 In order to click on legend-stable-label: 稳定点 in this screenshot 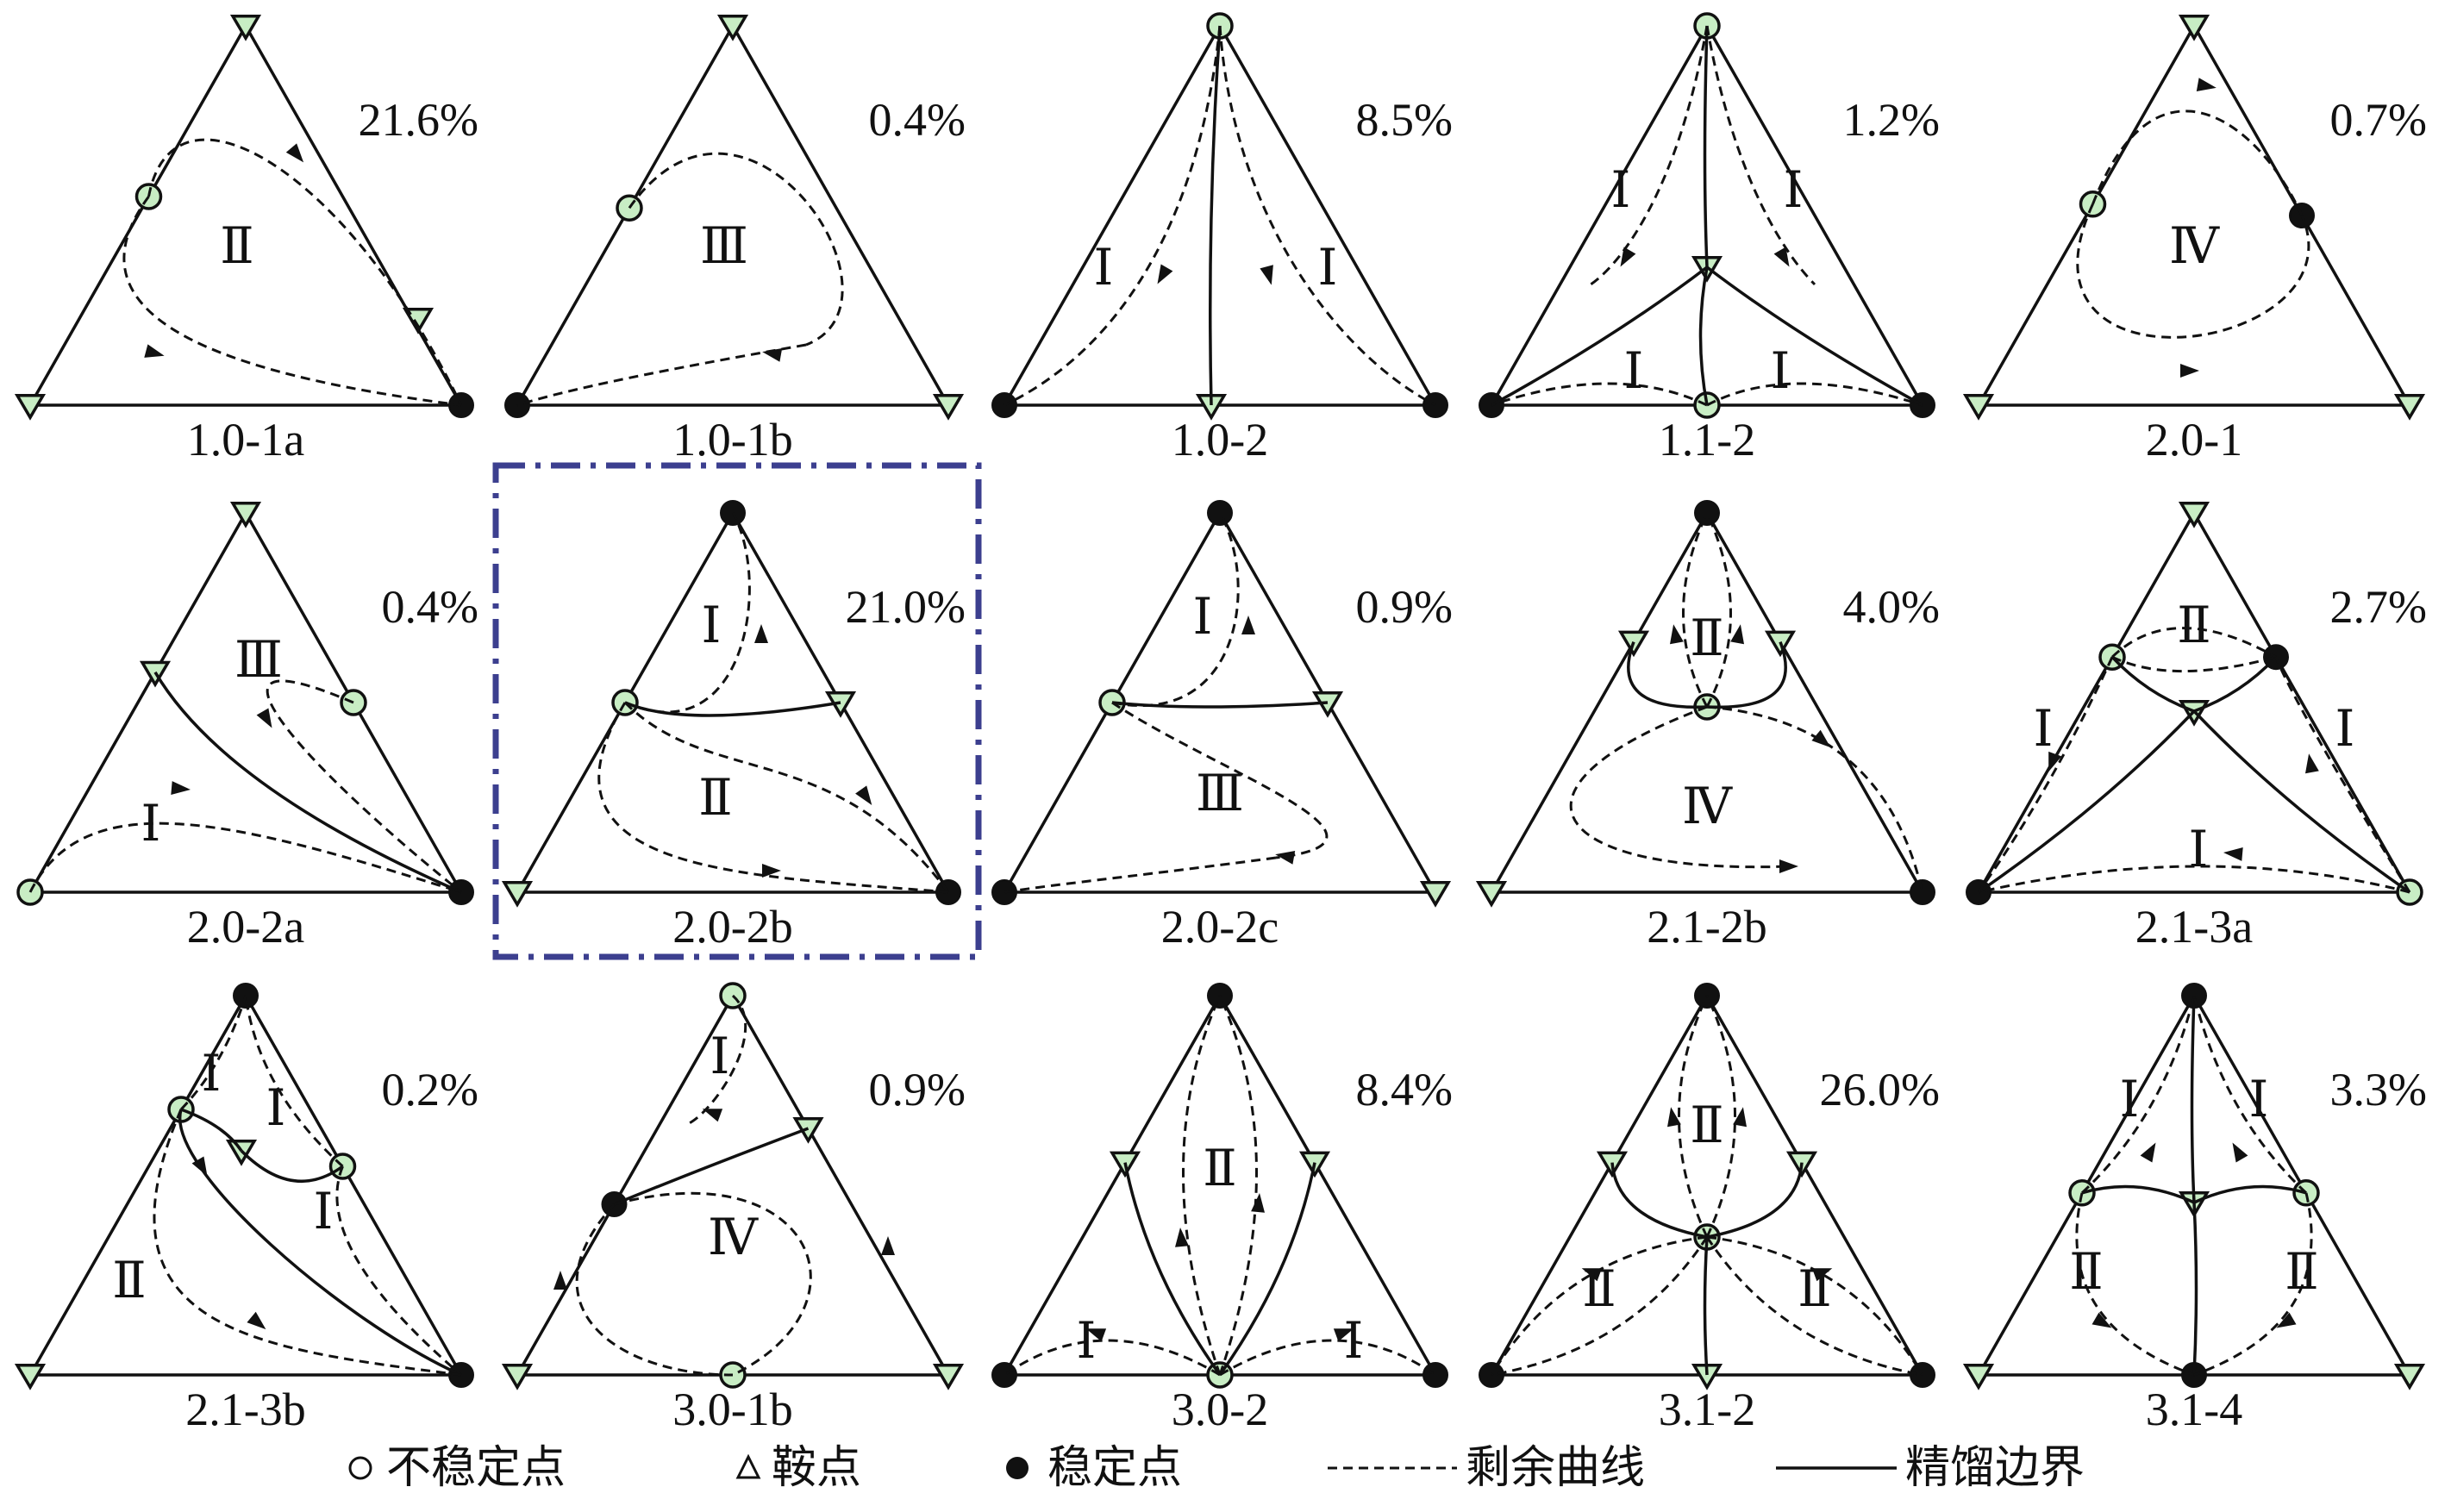, I will do `click(1114, 1468)`.